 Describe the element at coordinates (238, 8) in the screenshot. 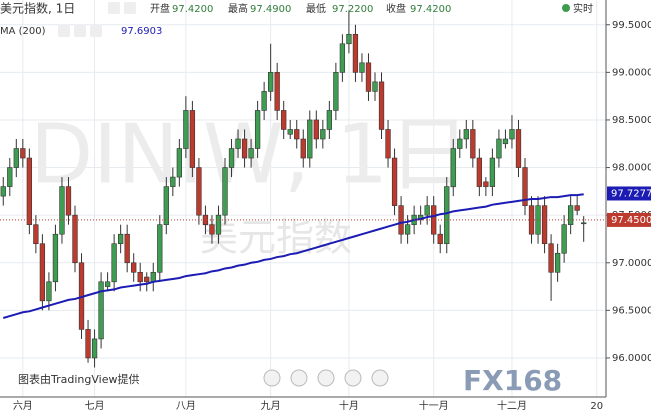

I see `ohlc-label: 最高` at that location.